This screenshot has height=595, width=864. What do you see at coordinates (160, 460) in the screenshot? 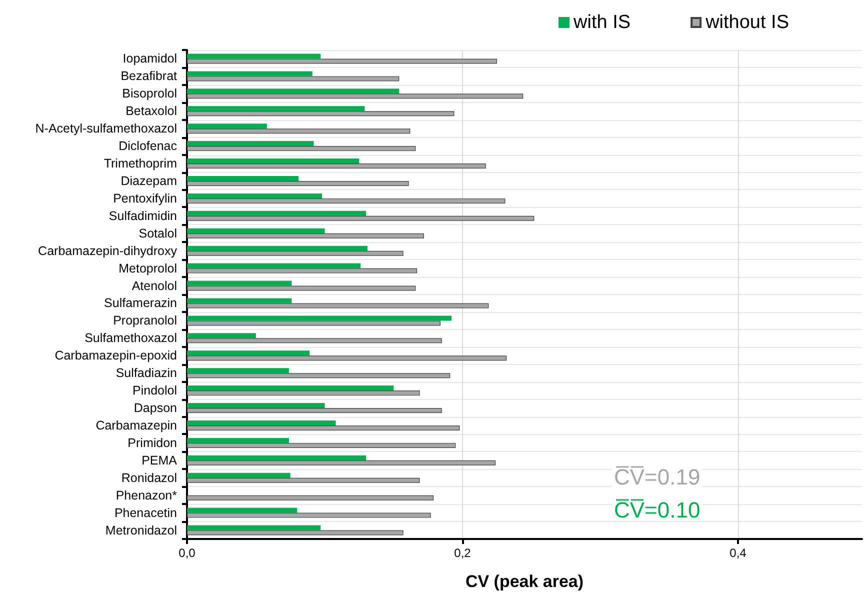
I see `y-tick-label: PEMA` at bounding box center [160, 460].